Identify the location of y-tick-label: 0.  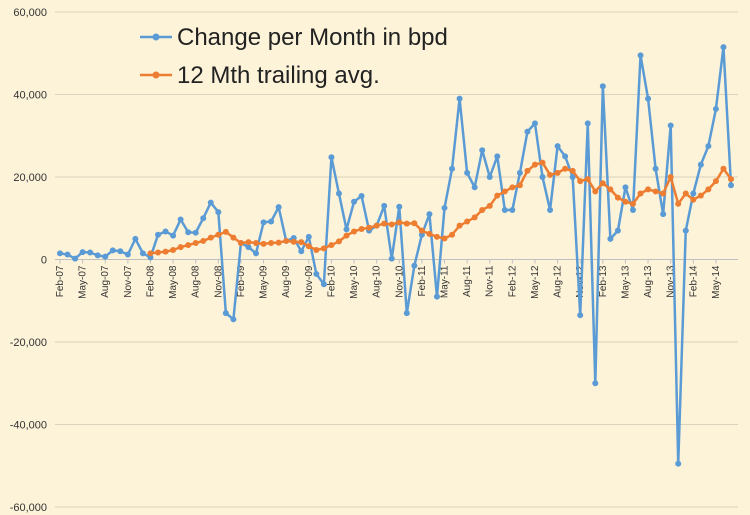
(44, 261).